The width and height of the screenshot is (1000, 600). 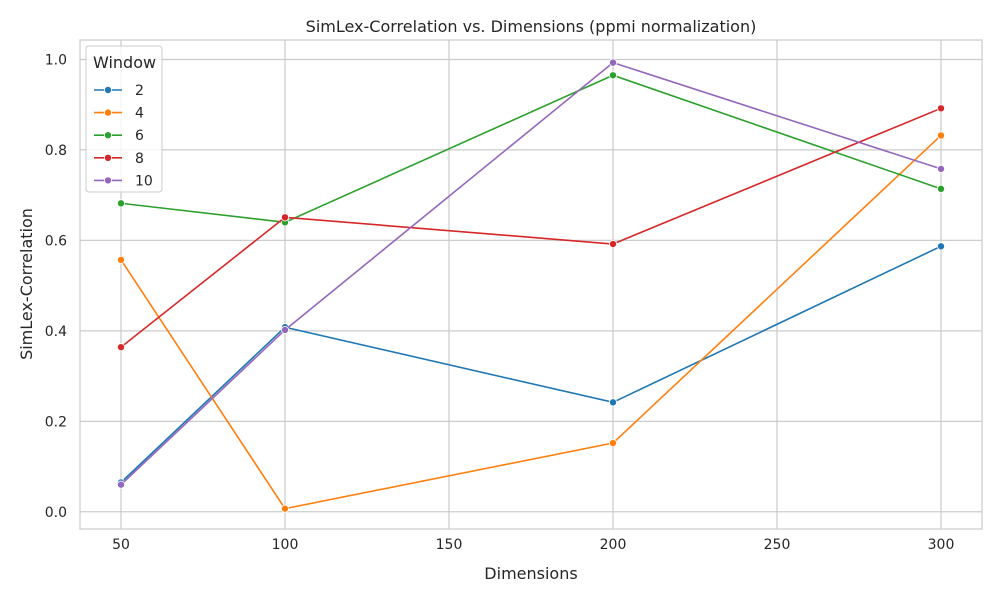 What do you see at coordinates (941, 545) in the screenshot?
I see `x-tick-label: 300` at bounding box center [941, 545].